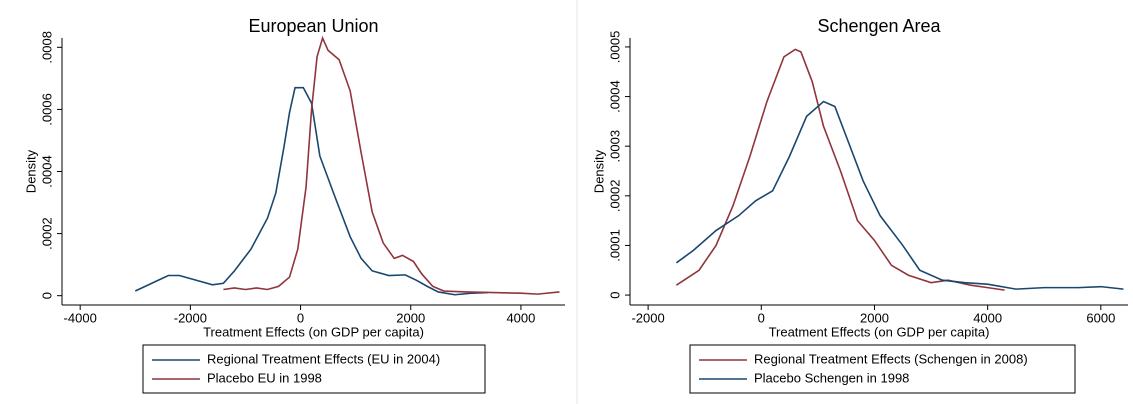 This screenshot has height=404, width=1133. What do you see at coordinates (313, 26) in the screenshot?
I see `chart-title: European Union` at bounding box center [313, 26].